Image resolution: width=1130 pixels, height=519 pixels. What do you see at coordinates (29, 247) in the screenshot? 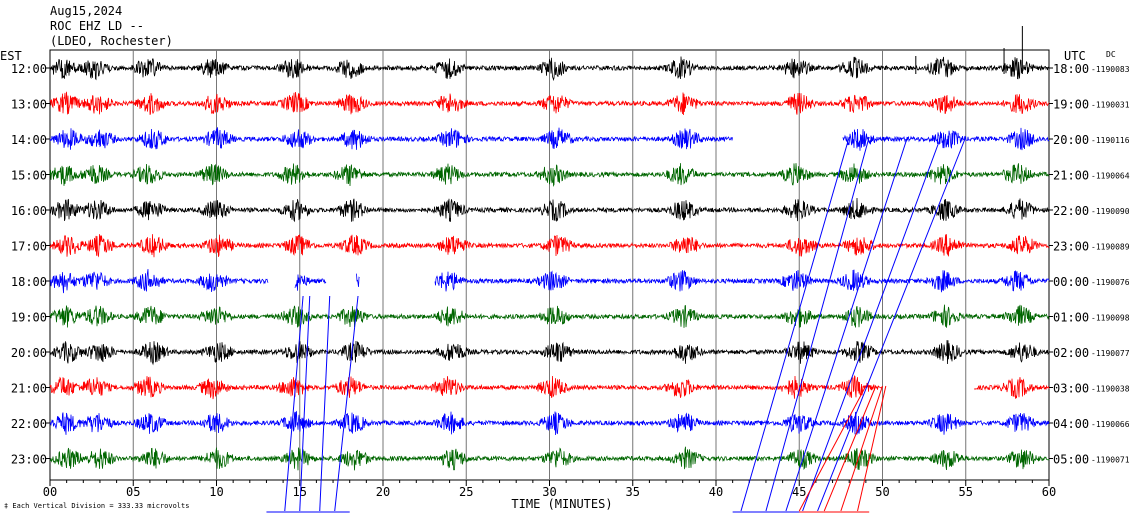
I see `est-hour-label: 17:00` at bounding box center [29, 247].